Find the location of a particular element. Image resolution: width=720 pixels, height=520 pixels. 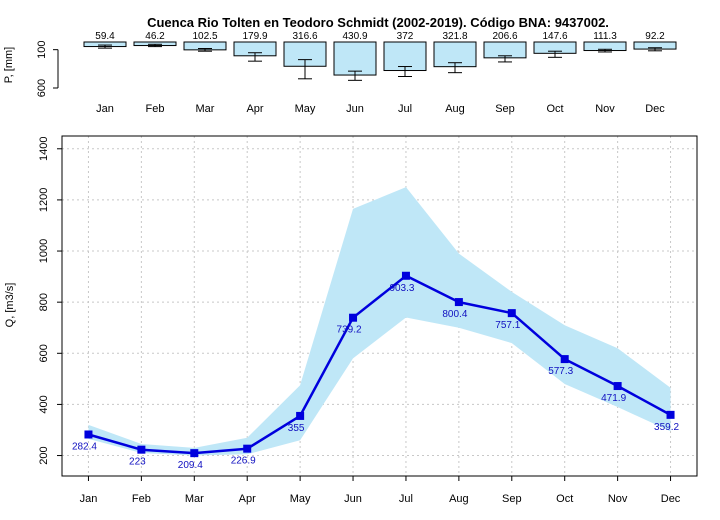

precip-value-label: 111.3 is located at coordinates (605, 36).